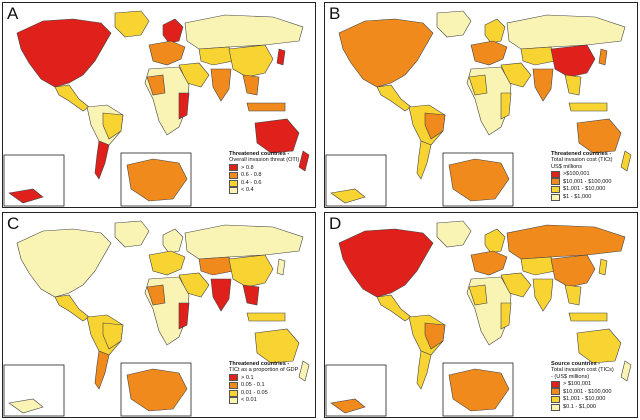 The image size is (640, 420). Describe the element at coordinates (264, 370) in the screenshot. I see `legend-subtitle: TICt as a proportion of GDP` at that location.